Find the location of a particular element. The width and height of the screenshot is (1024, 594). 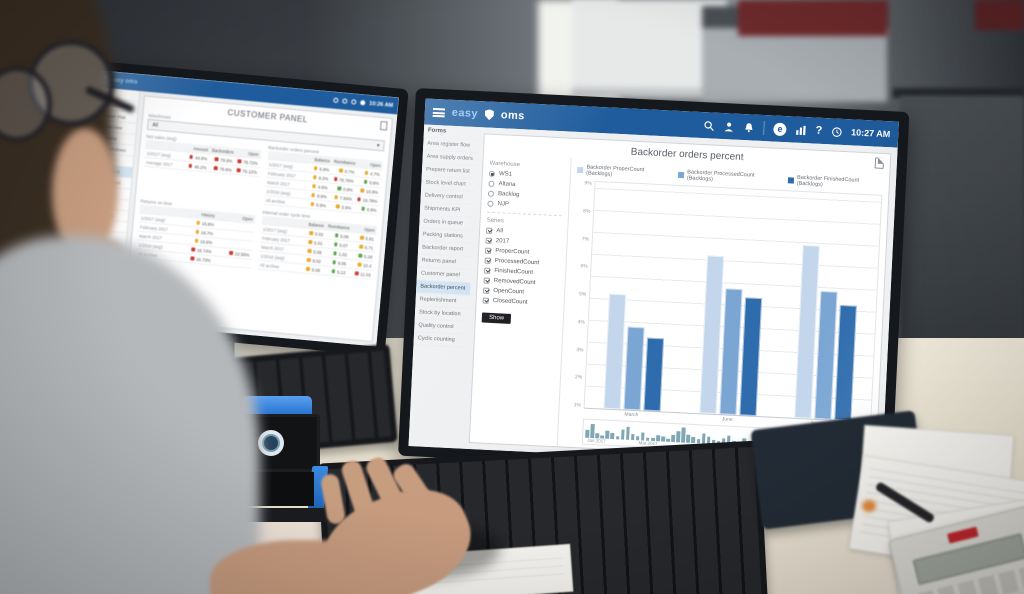

cell-value: 78.72% is located at coordinates (251, 162).